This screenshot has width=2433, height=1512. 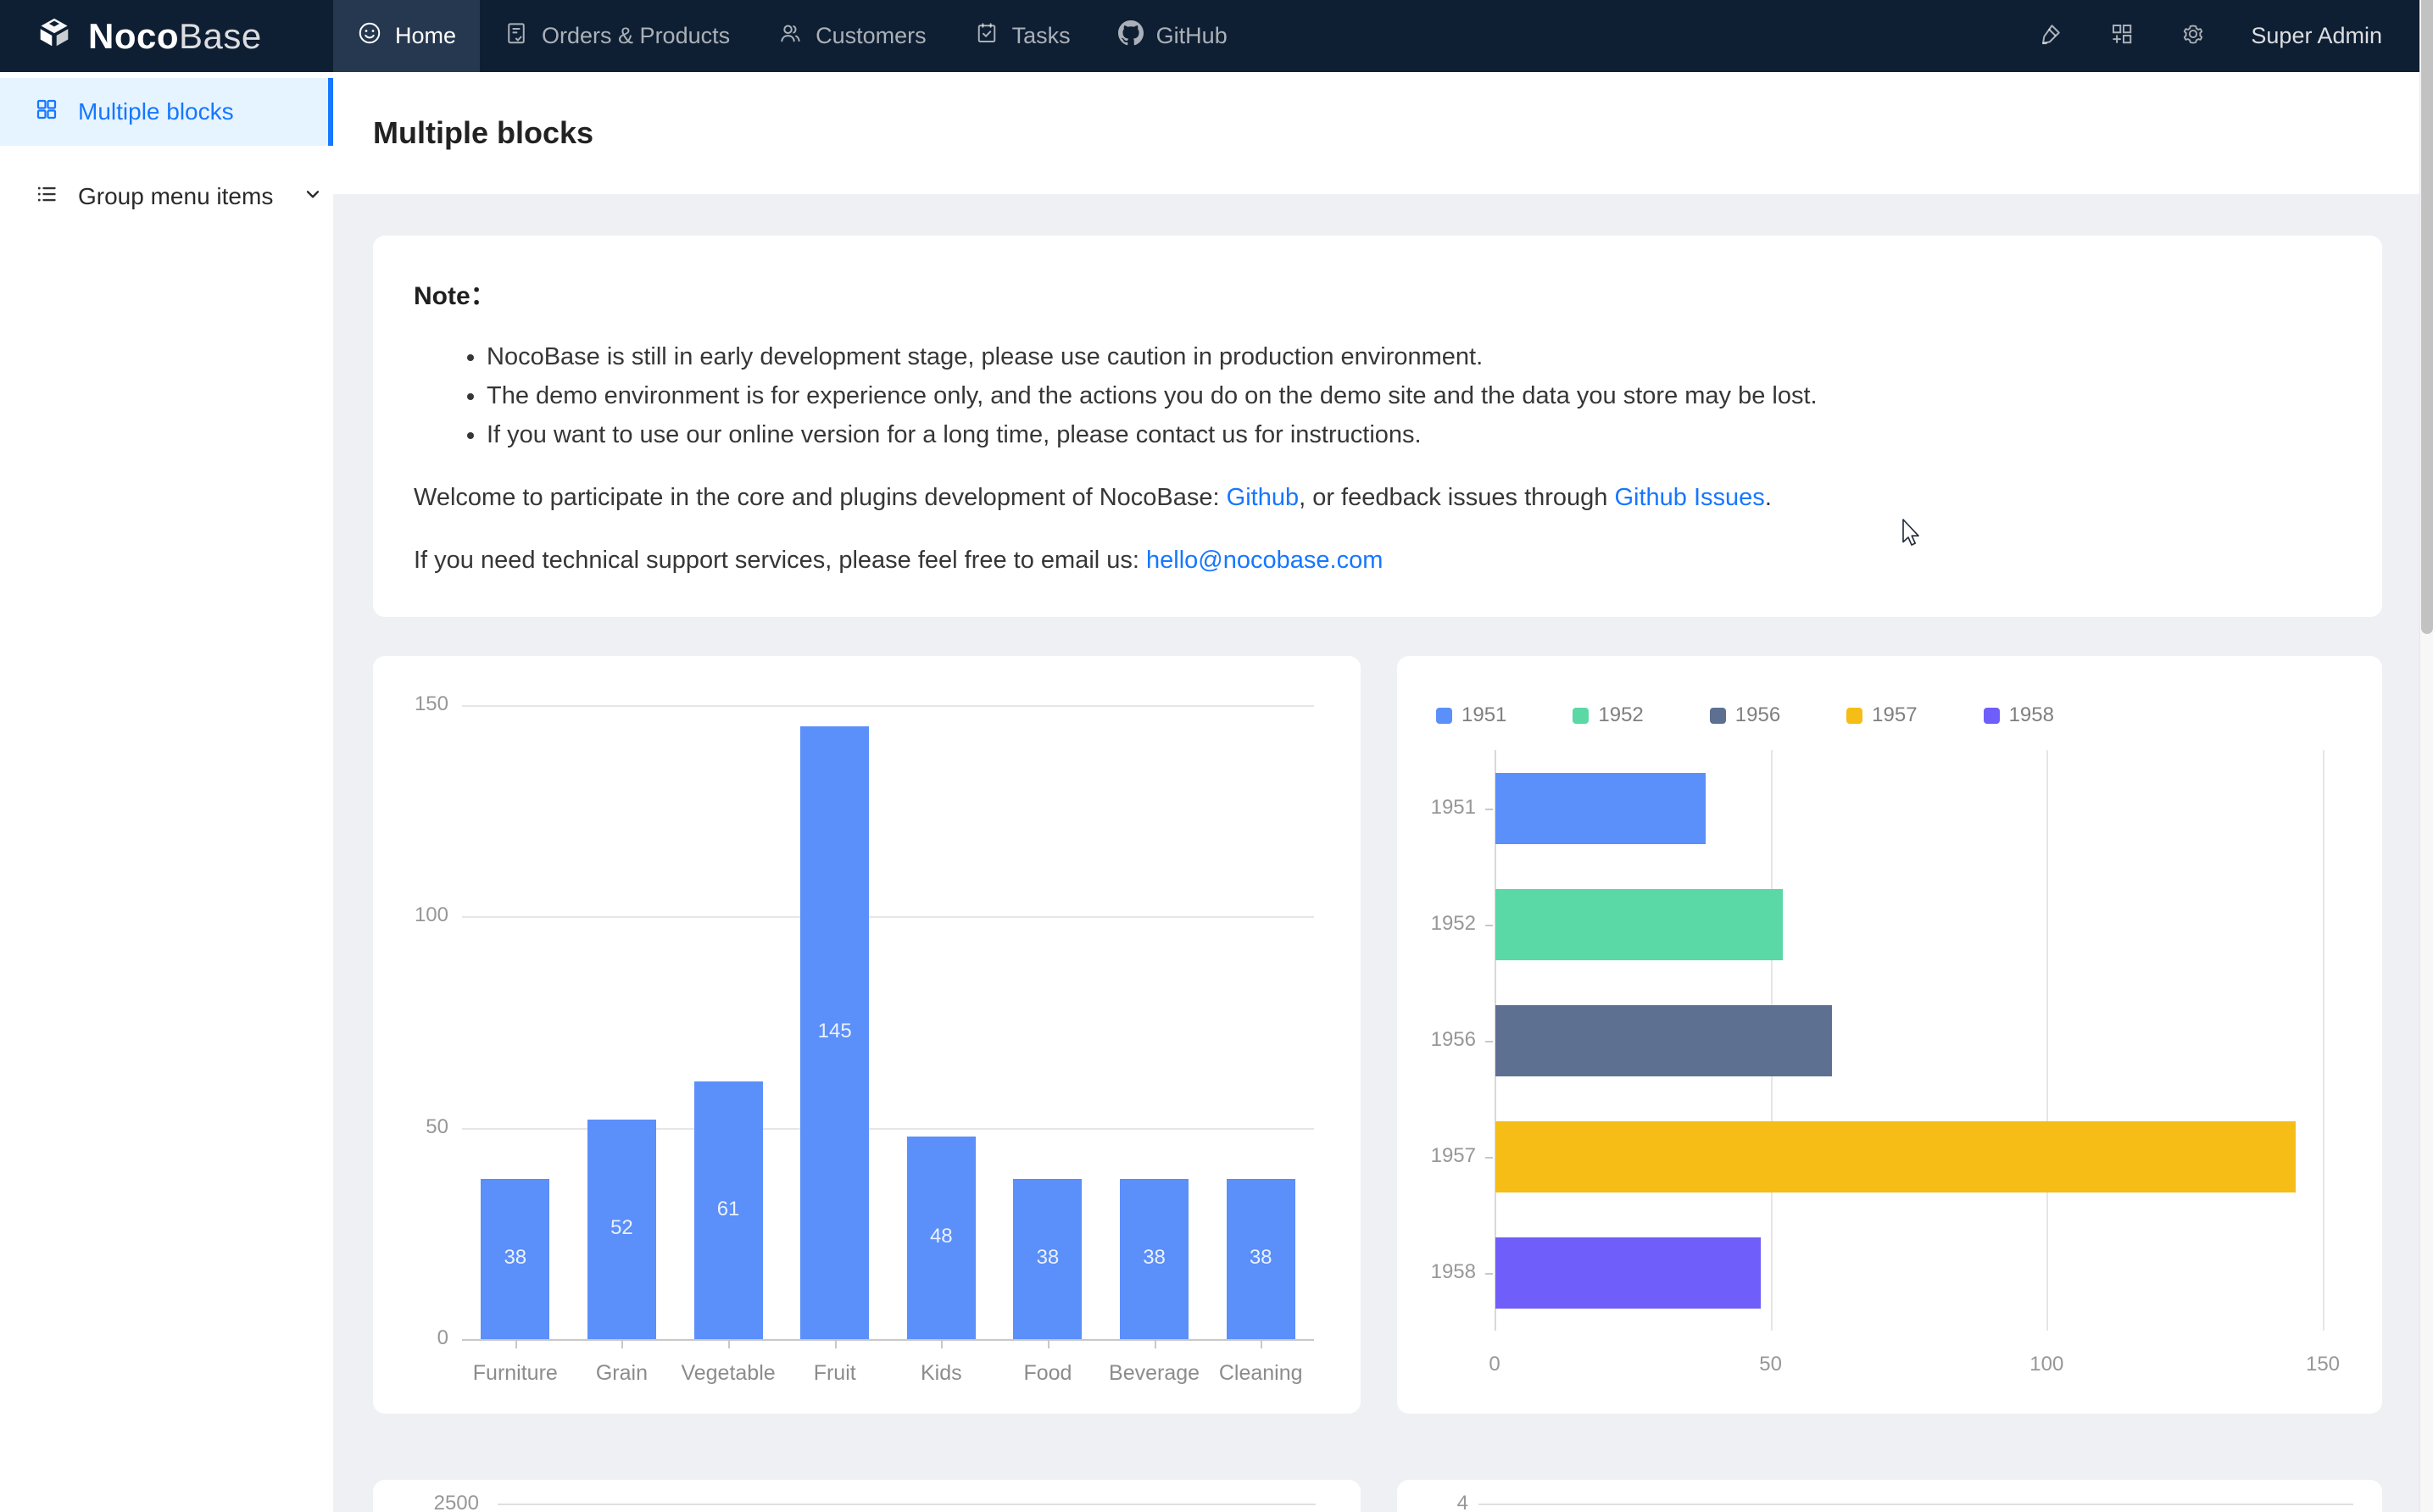 What do you see at coordinates (1621, 715) in the screenshot?
I see `legend-label: 1952` at bounding box center [1621, 715].